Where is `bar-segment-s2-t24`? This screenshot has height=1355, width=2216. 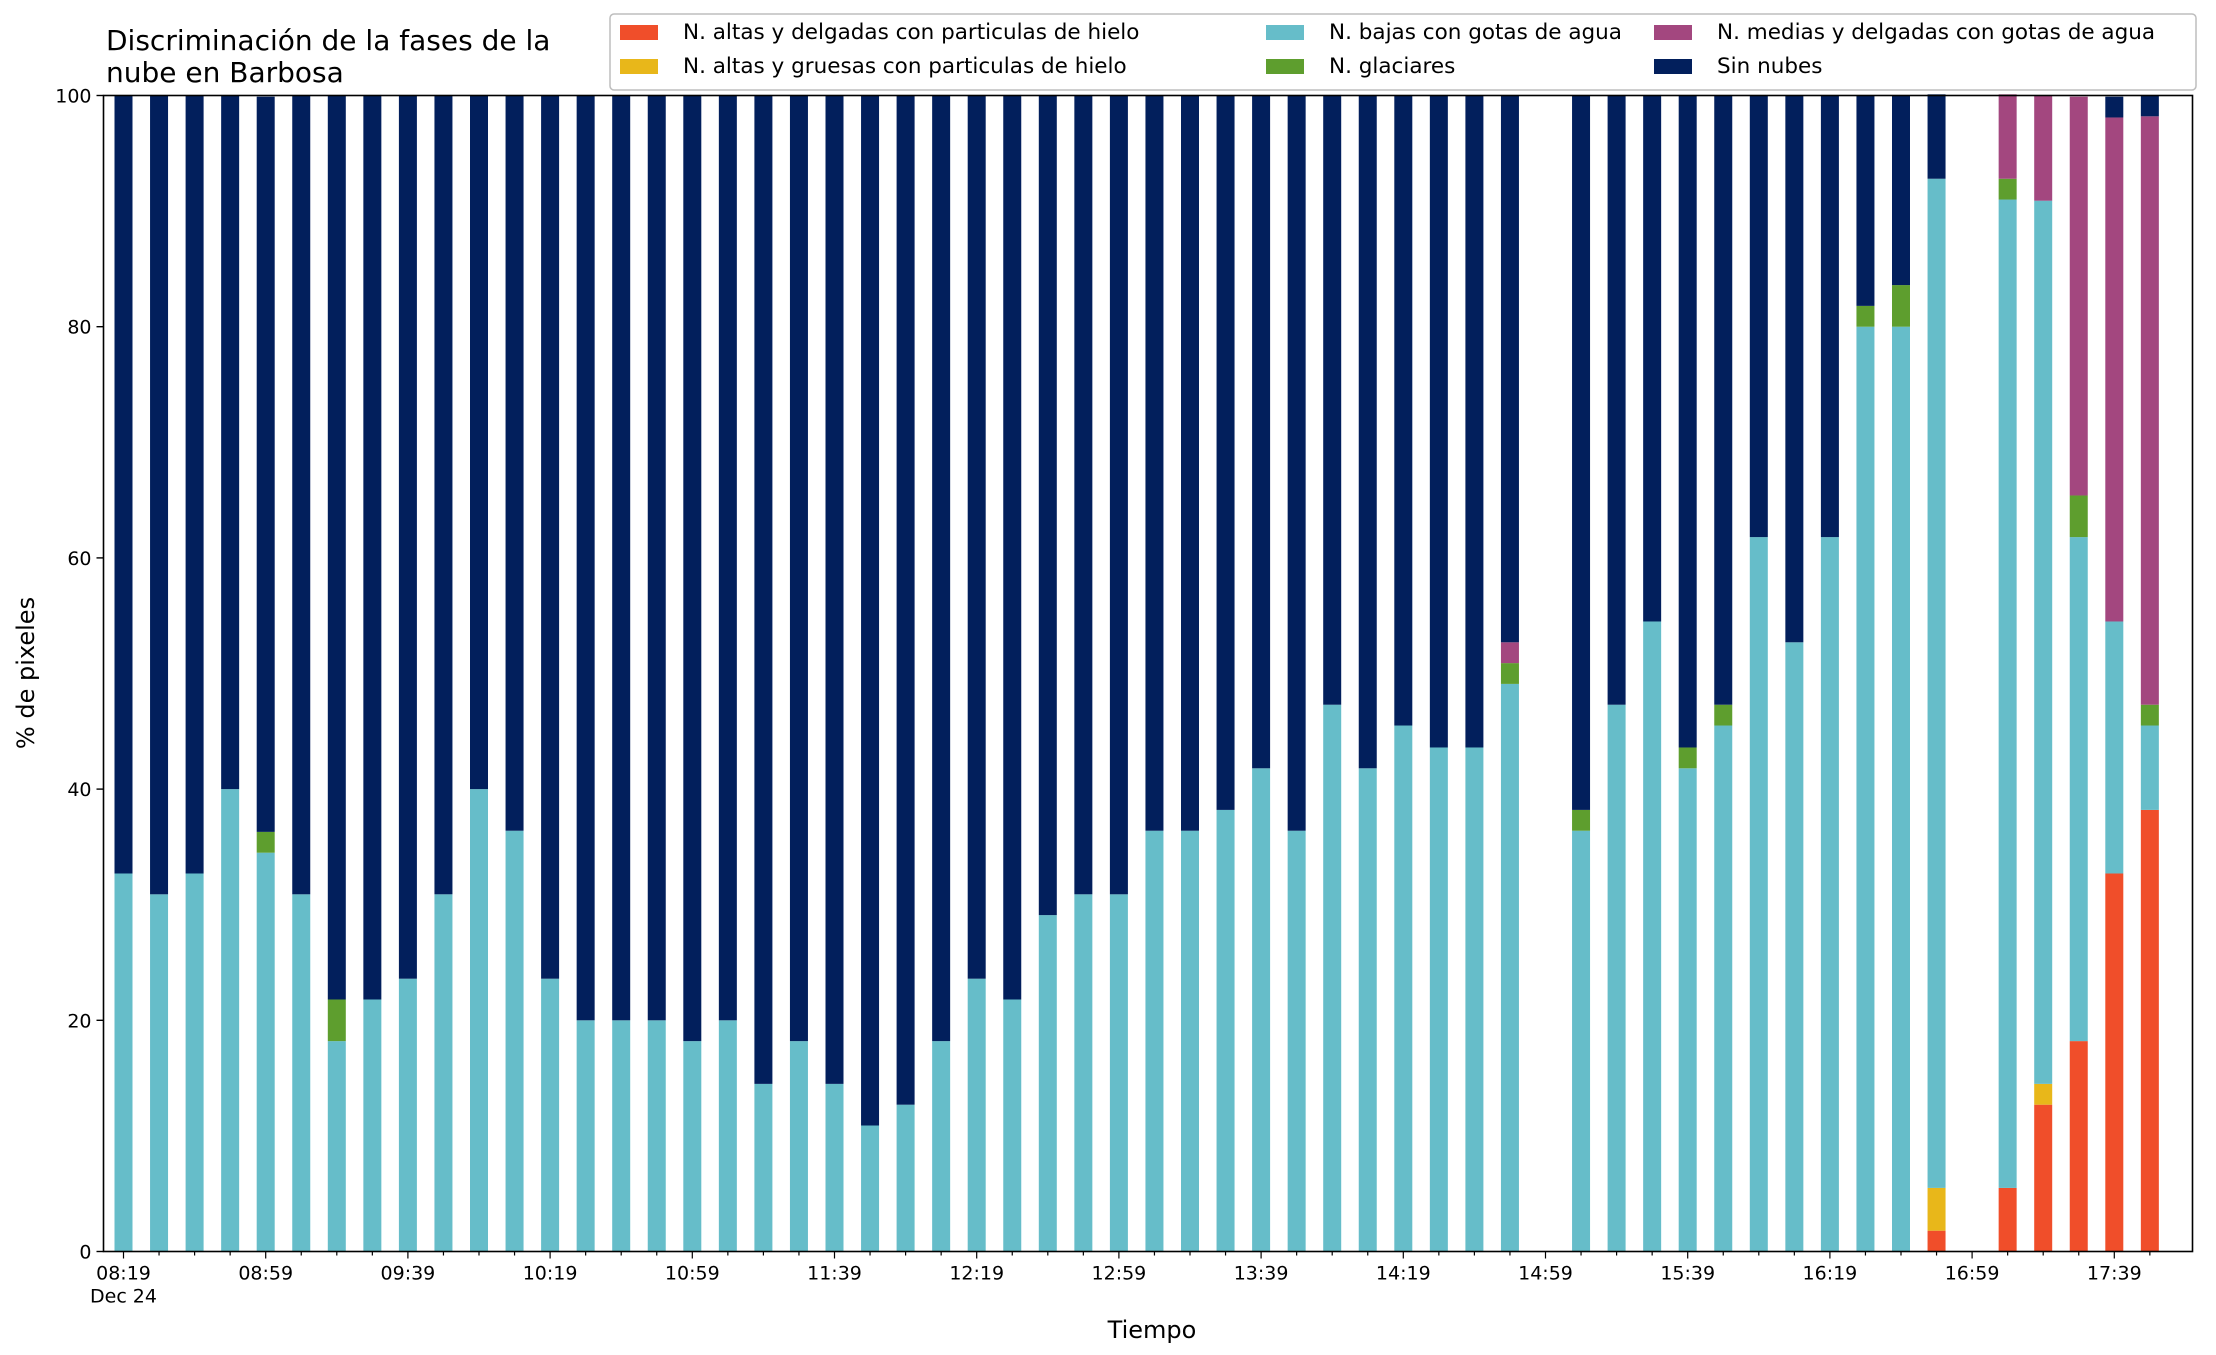
bar-segment-s2-t24 is located at coordinates (976, 1115).